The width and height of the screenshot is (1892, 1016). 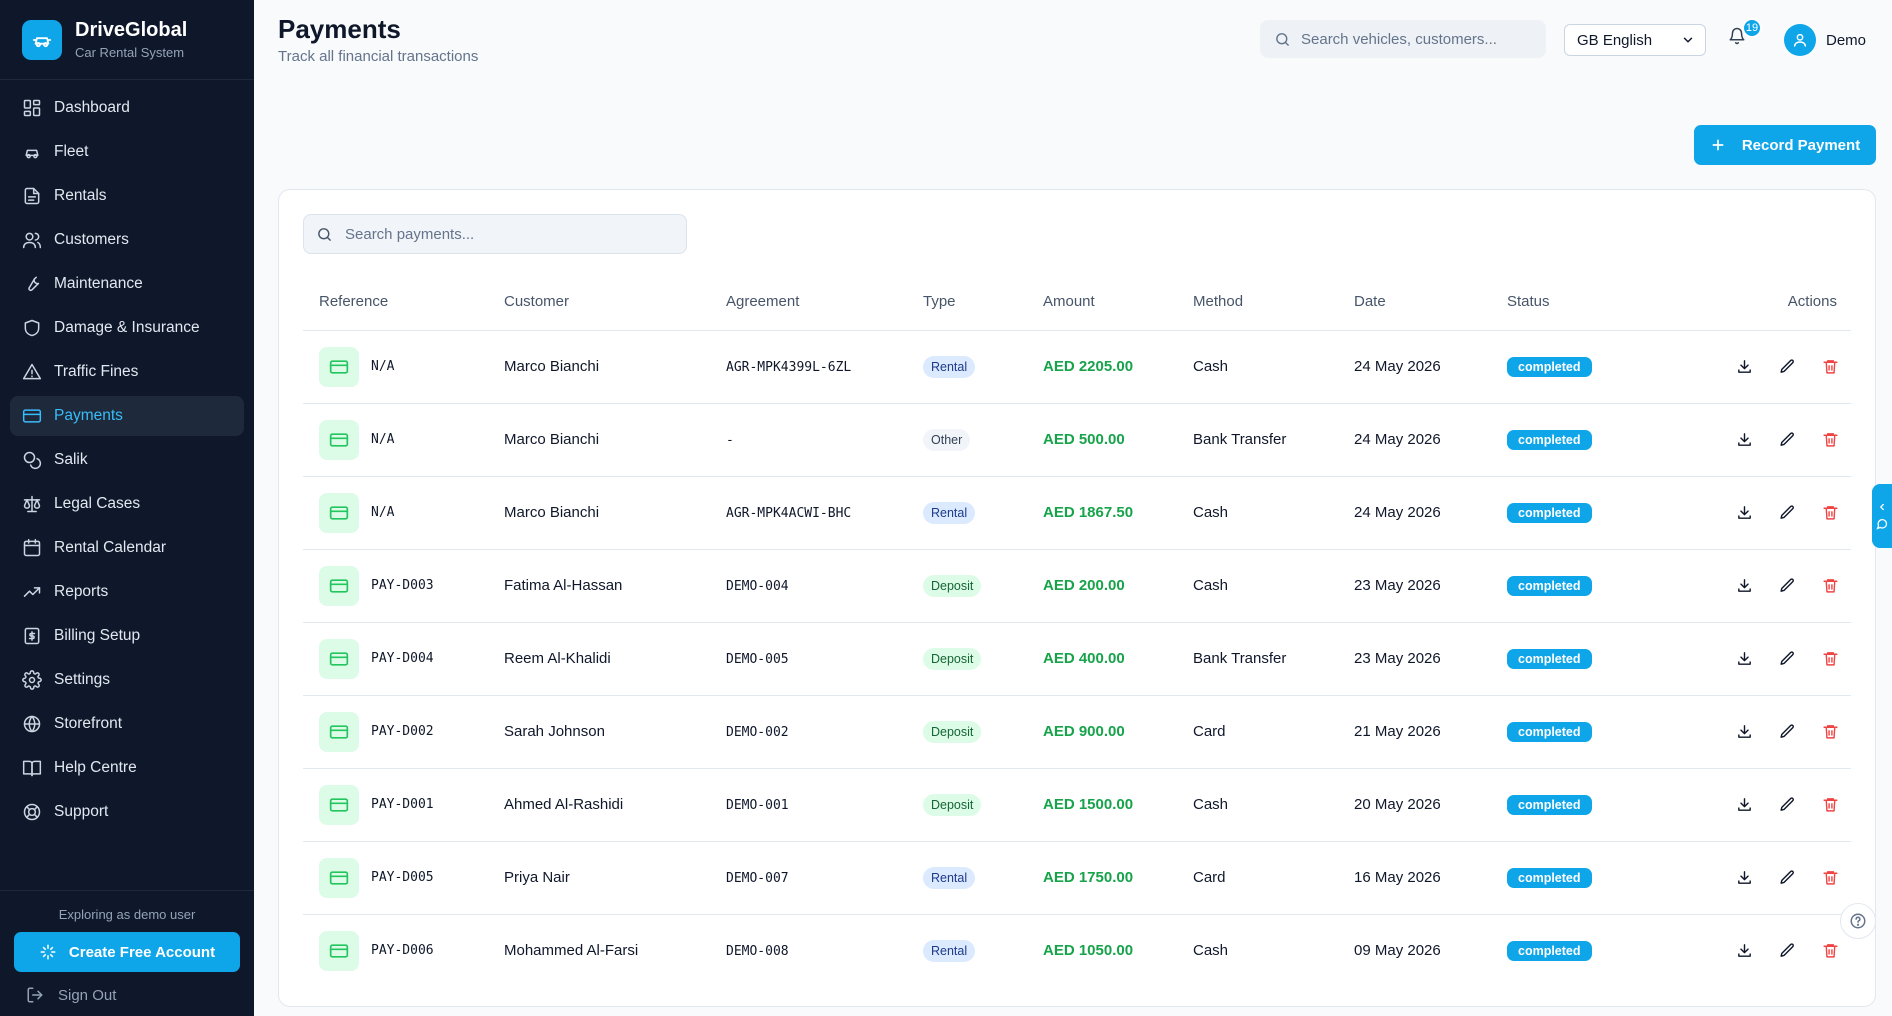 I want to click on user-name: Demo, so click(x=1846, y=40).